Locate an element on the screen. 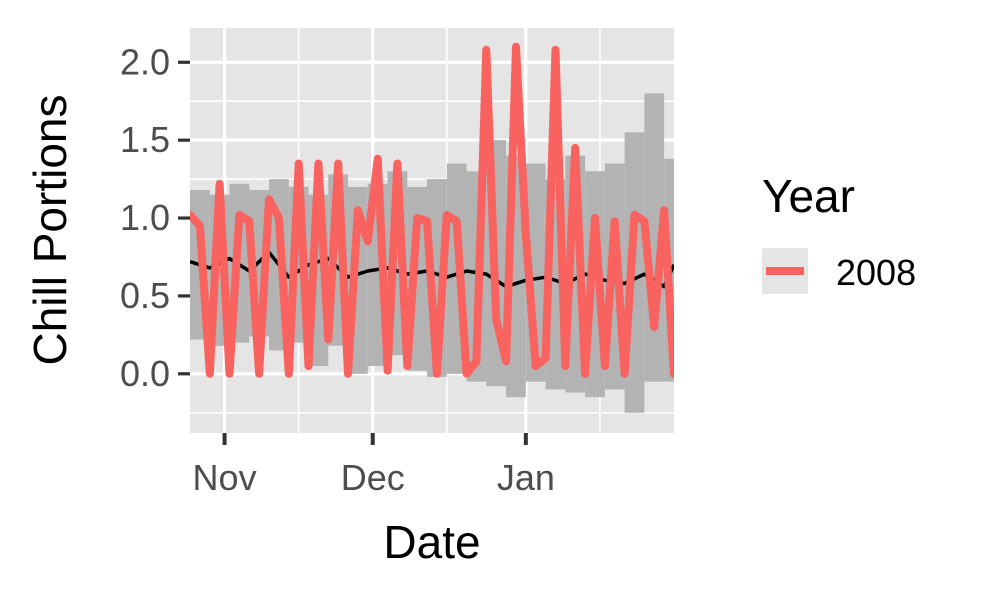 The width and height of the screenshot is (1000, 600). x-tick-label: Dec is located at coordinates (373, 477).